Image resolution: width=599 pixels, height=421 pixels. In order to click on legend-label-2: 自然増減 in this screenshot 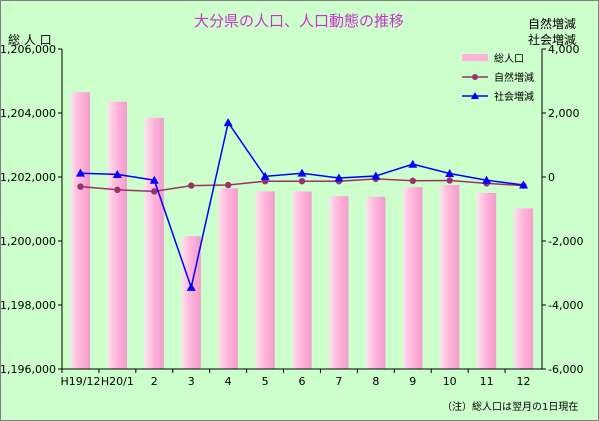, I will do `click(514, 77)`.